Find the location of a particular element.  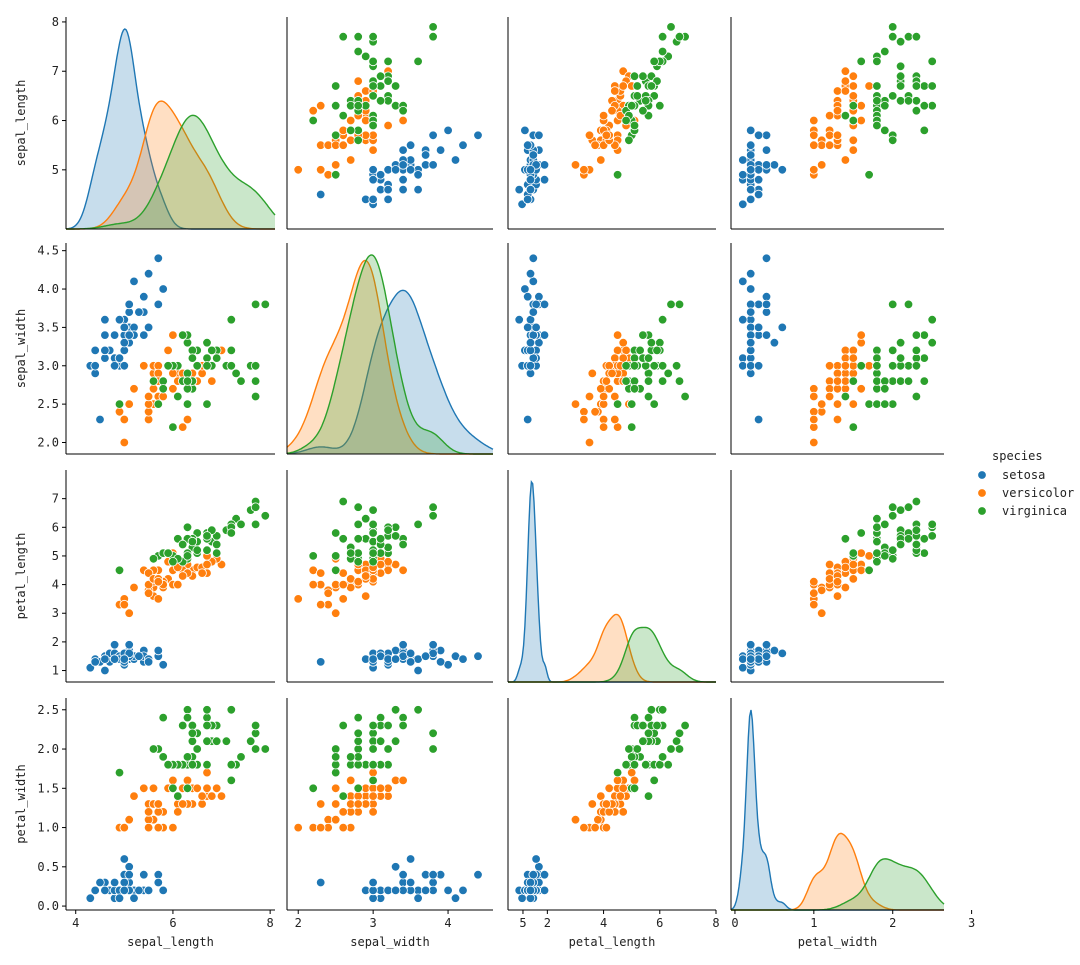

x-tick-label: 8 is located at coordinates (715, 923).